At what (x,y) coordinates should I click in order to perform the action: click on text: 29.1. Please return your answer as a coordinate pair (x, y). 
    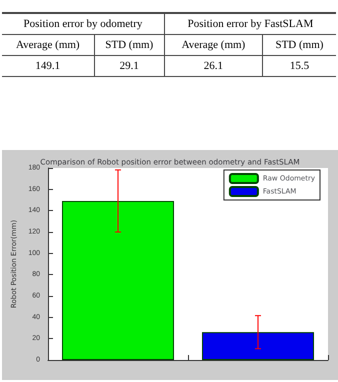
    Looking at the image, I should click on (129, 66).